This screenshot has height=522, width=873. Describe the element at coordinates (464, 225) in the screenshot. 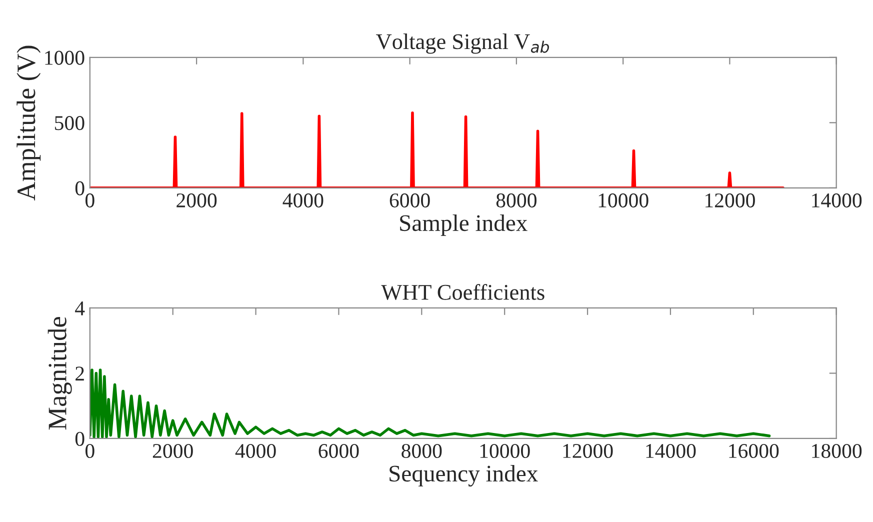

I see `x-axis-title: Sample index` at that location.